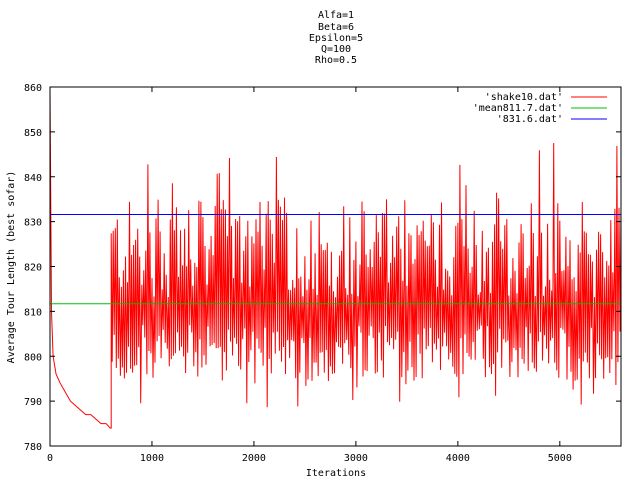 The height and width of the screenshot is (480, 640). Describe the element at coordinates (524, 97) in the screenshot. I see `legend-label-shake10: 'shake10.dat'` at that location.